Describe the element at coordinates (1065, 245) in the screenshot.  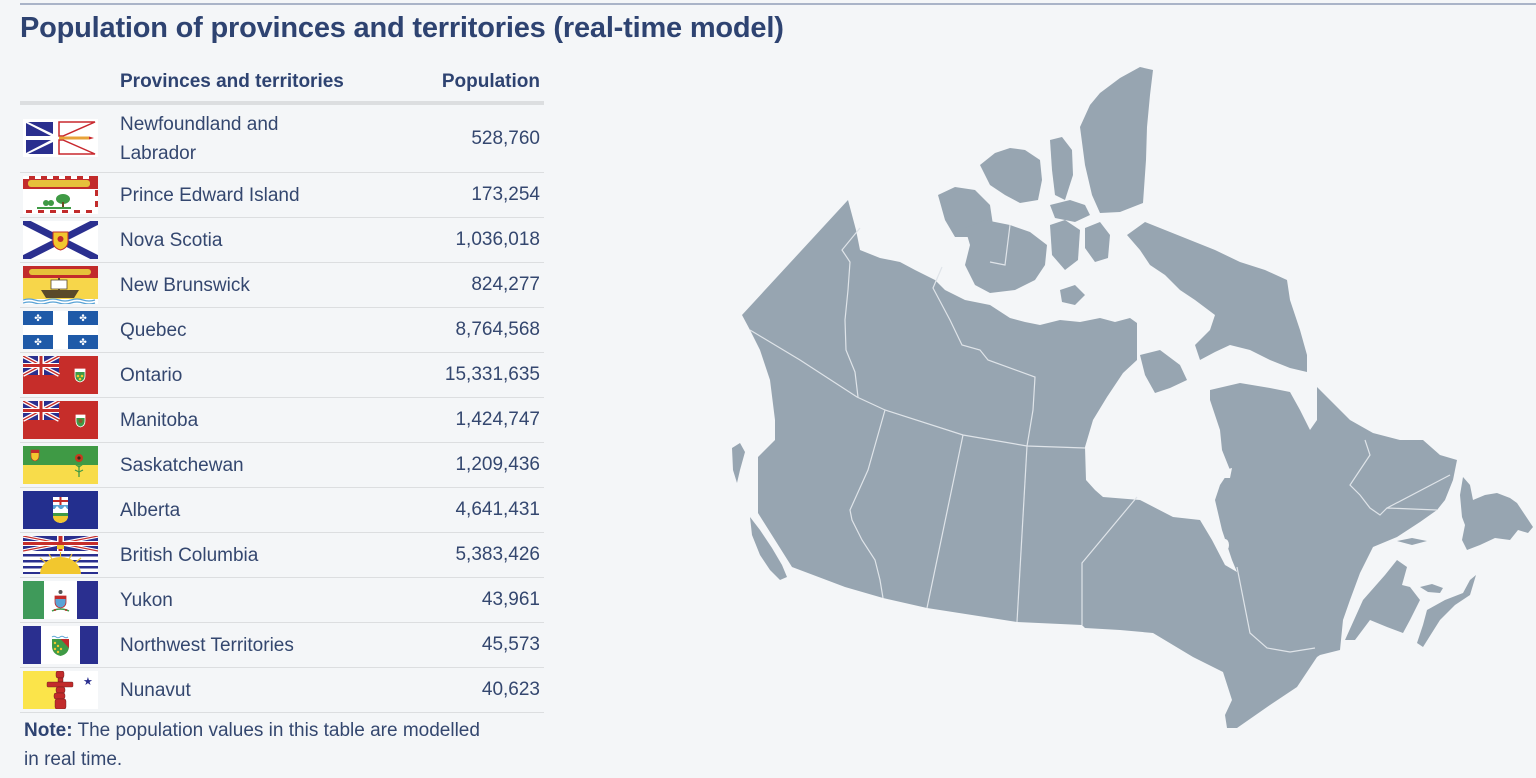
I see `prince-of-wales-island` at that location.